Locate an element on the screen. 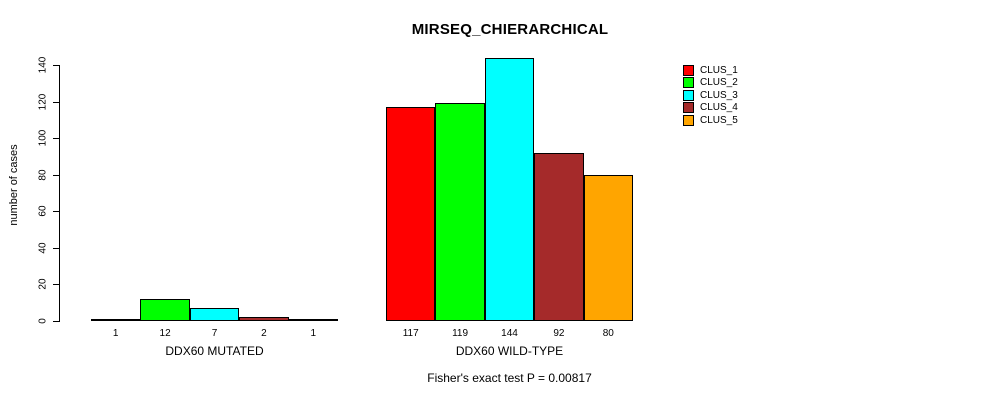 The width and height of the screenshot is (990, 400). chart-title: MIRSEQ_CHIERARCHICAL is located at coordinates (510, 29).